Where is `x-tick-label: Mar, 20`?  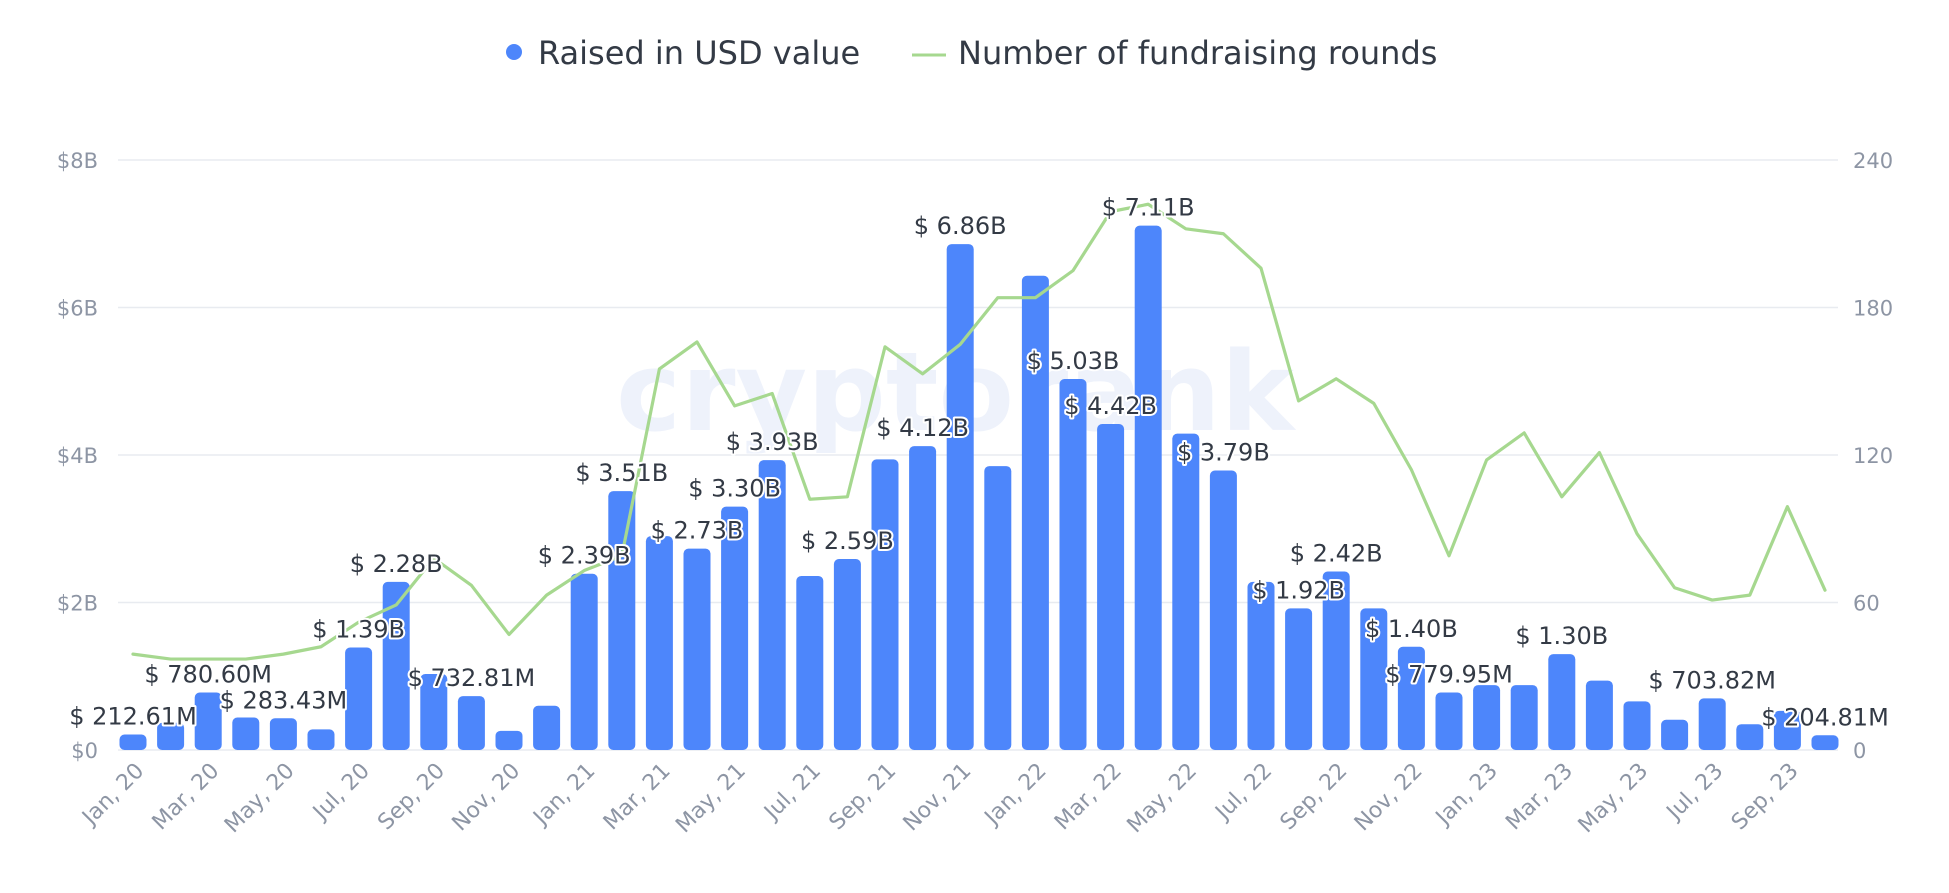
x-tick-label: Mar, 20 is located at coordinates (186, 797).